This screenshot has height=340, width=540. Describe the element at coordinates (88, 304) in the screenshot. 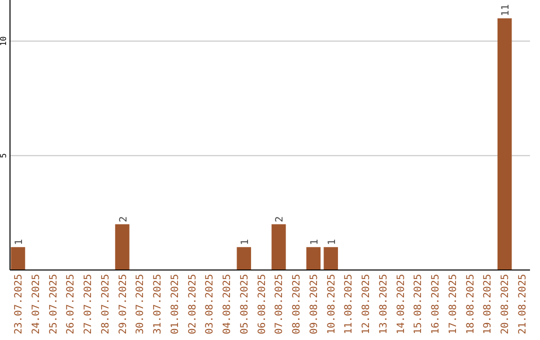

I see `x-tick-label: 27.07.2025` at that location.